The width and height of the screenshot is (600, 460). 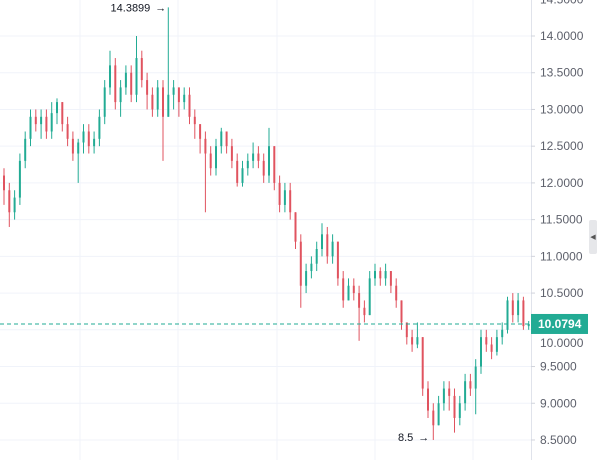 What do you see at coordinates (558, 440) in the screenshot?
I see `y-tick-label: 8.5000` at bounding box center [558, 440].